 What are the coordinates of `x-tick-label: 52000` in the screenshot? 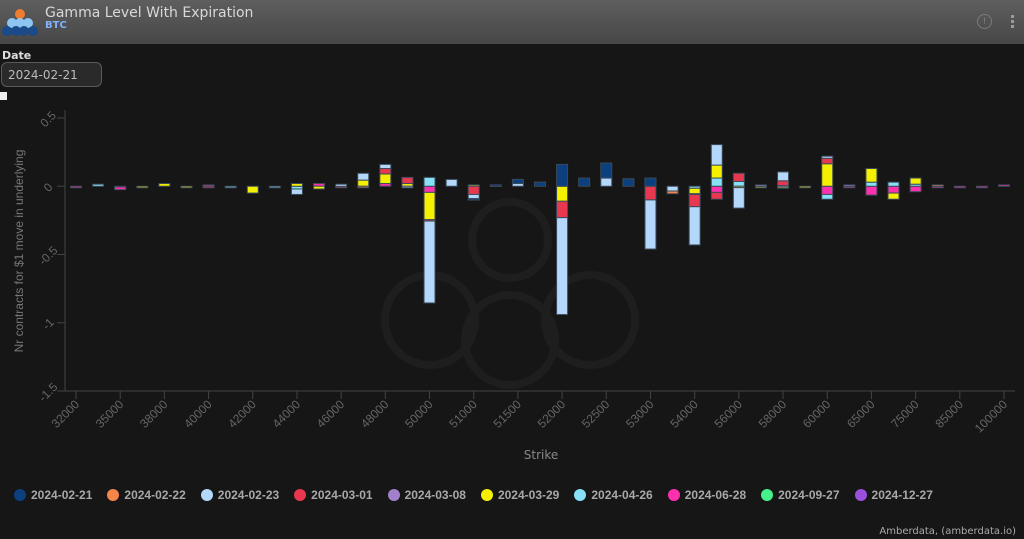 It's located at (552, 414).